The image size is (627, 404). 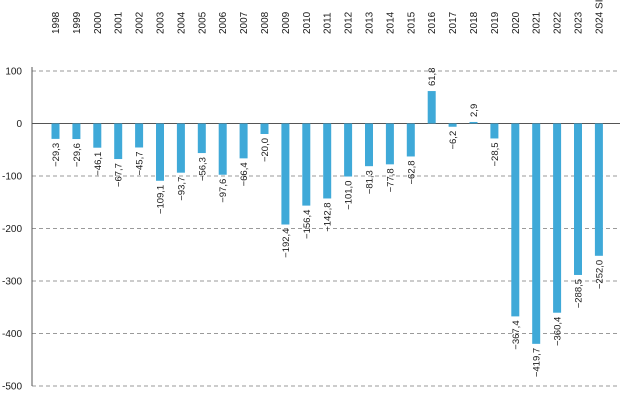 What do you see at coordinates (453, 22) in the screenshot?
I see `x-tick-label: 2017` at bounding box center [453, 22].